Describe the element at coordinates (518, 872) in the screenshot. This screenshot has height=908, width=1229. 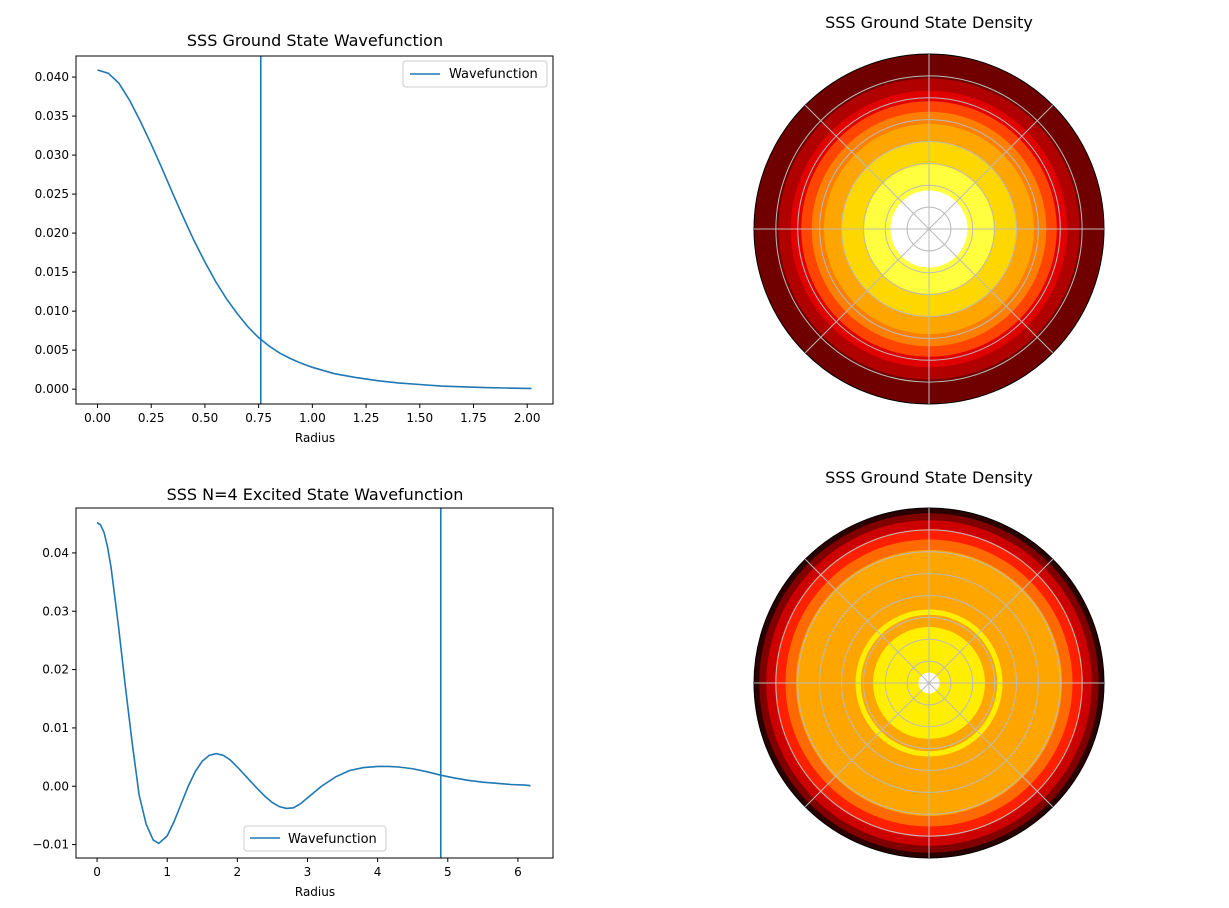
I see `x-tick-label: 6` at that location.